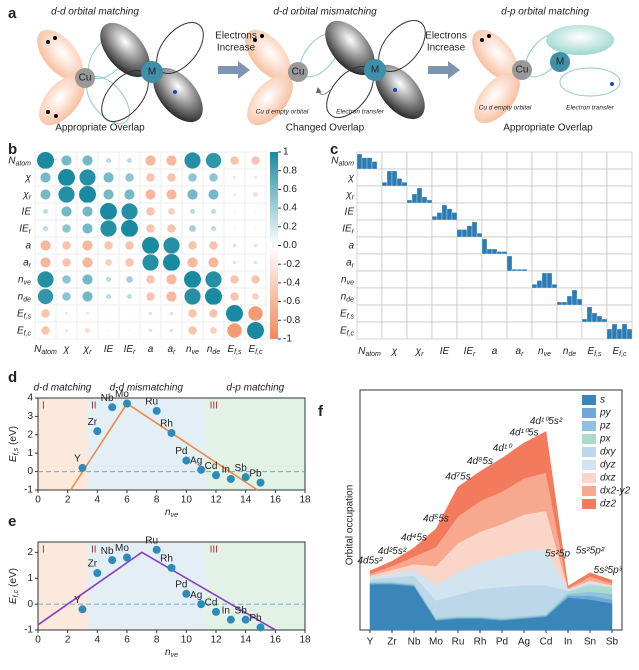 The height and width of the screenshot is (670, 639). I want to click on x-tick-label: Sn, so click(590, 642).